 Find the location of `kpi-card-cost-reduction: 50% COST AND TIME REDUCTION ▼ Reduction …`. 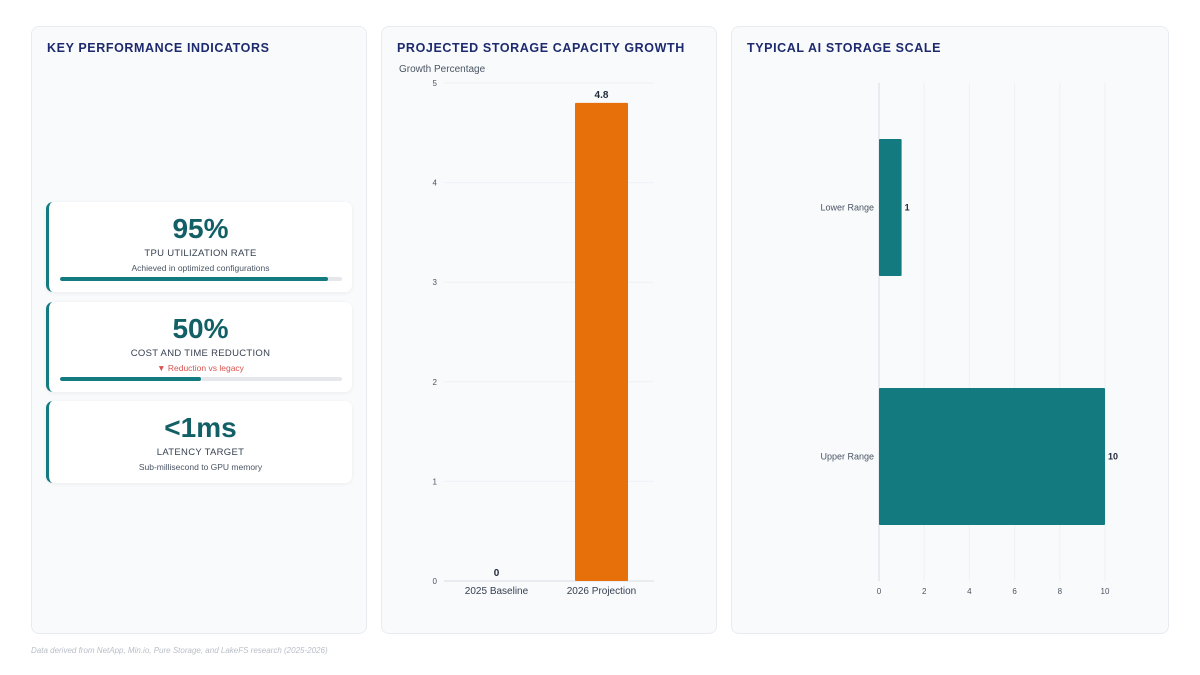

kpi-card-cost-reduction: 50% COST AND TIME REDUCTION ▼ Reduction … is located at coordinates (199, 347).